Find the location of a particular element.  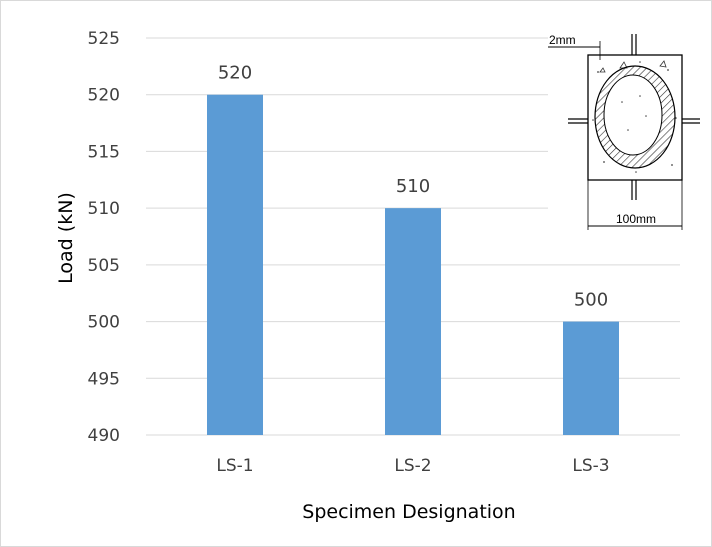

y-tick-label: 520 is located at coordinates (104, 96).